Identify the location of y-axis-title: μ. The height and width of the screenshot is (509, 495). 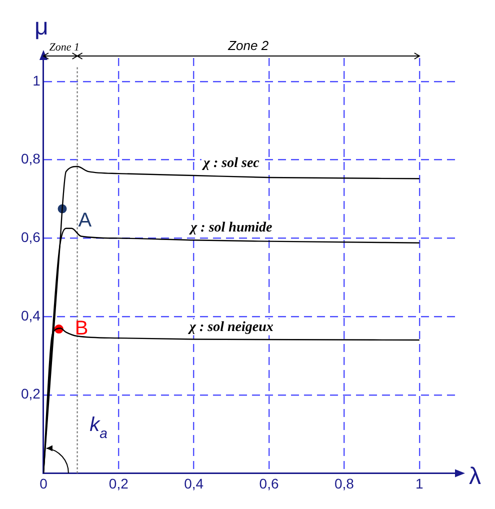
(41, 27).